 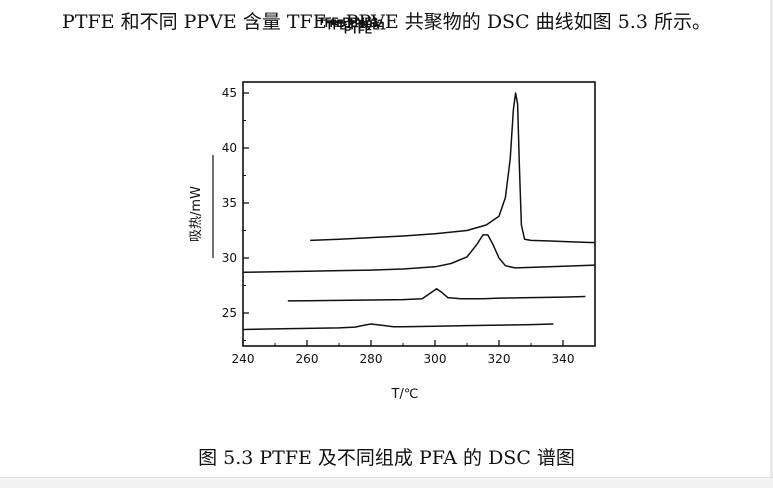 What do you see at coordinates (405, 394) in the screenshot?
I see `x-axis-title: T/℃` at bounding box center [405, 394].